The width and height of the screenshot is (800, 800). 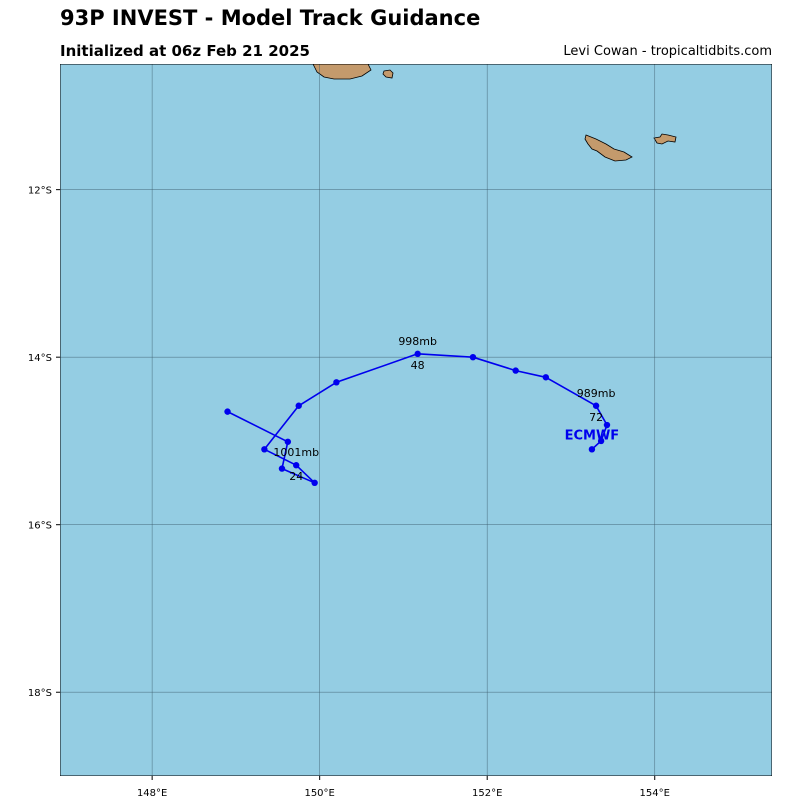 I want to click on forecast-hour-label: 72, so click(x=596, y=417).